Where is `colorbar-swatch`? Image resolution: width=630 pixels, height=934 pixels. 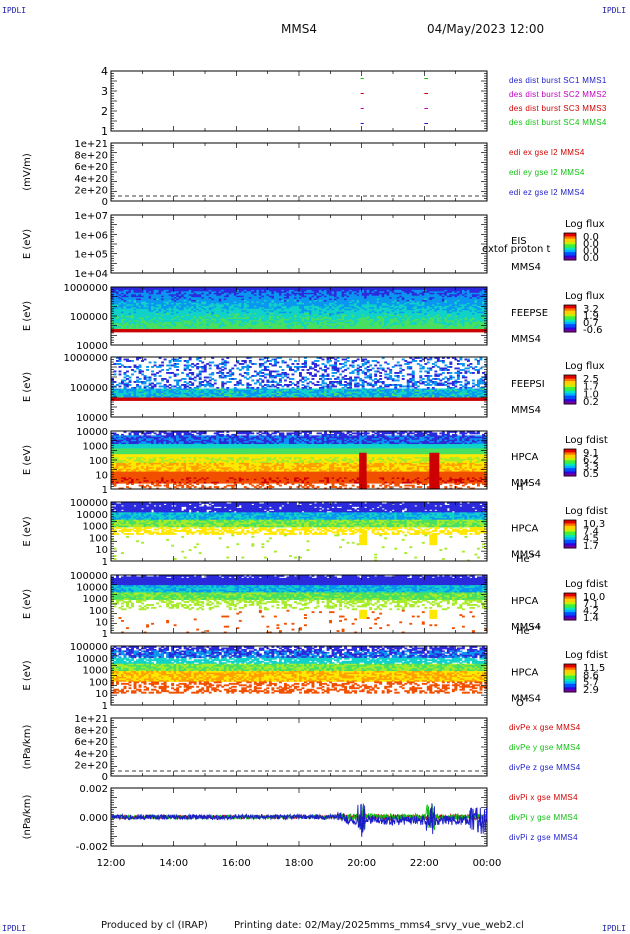
colorbar-swatch is located at coordinates (570, 253).